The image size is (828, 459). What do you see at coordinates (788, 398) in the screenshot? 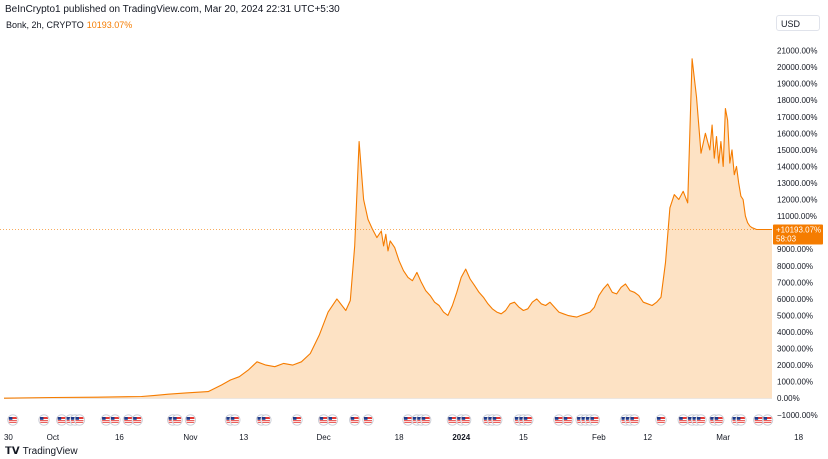
I see `y-tick-label: 0.00%` at bounding box center [788, 398].